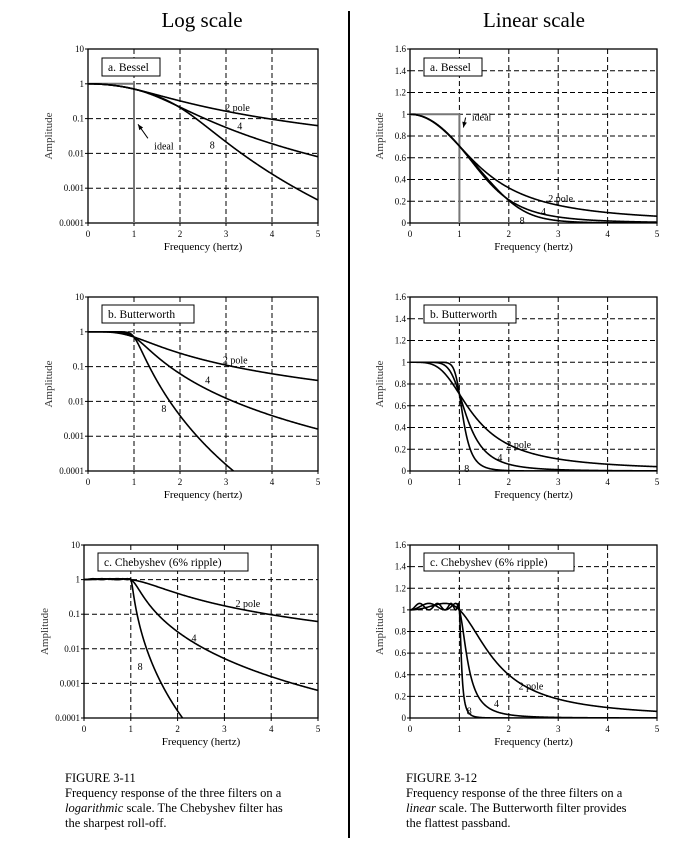 The width and height of the screenshot is (699, 865). What do you see at coordinates (482, 118) in the screenshot?
I see `ideal-label: ideal` at bounding box center [482, 118].